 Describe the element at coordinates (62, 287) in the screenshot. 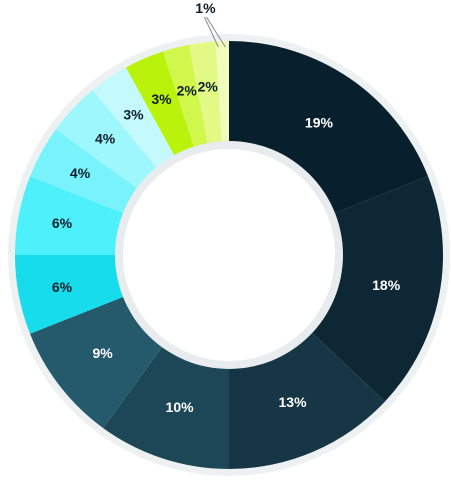

I see `slice-label-6: 6%` at that location.